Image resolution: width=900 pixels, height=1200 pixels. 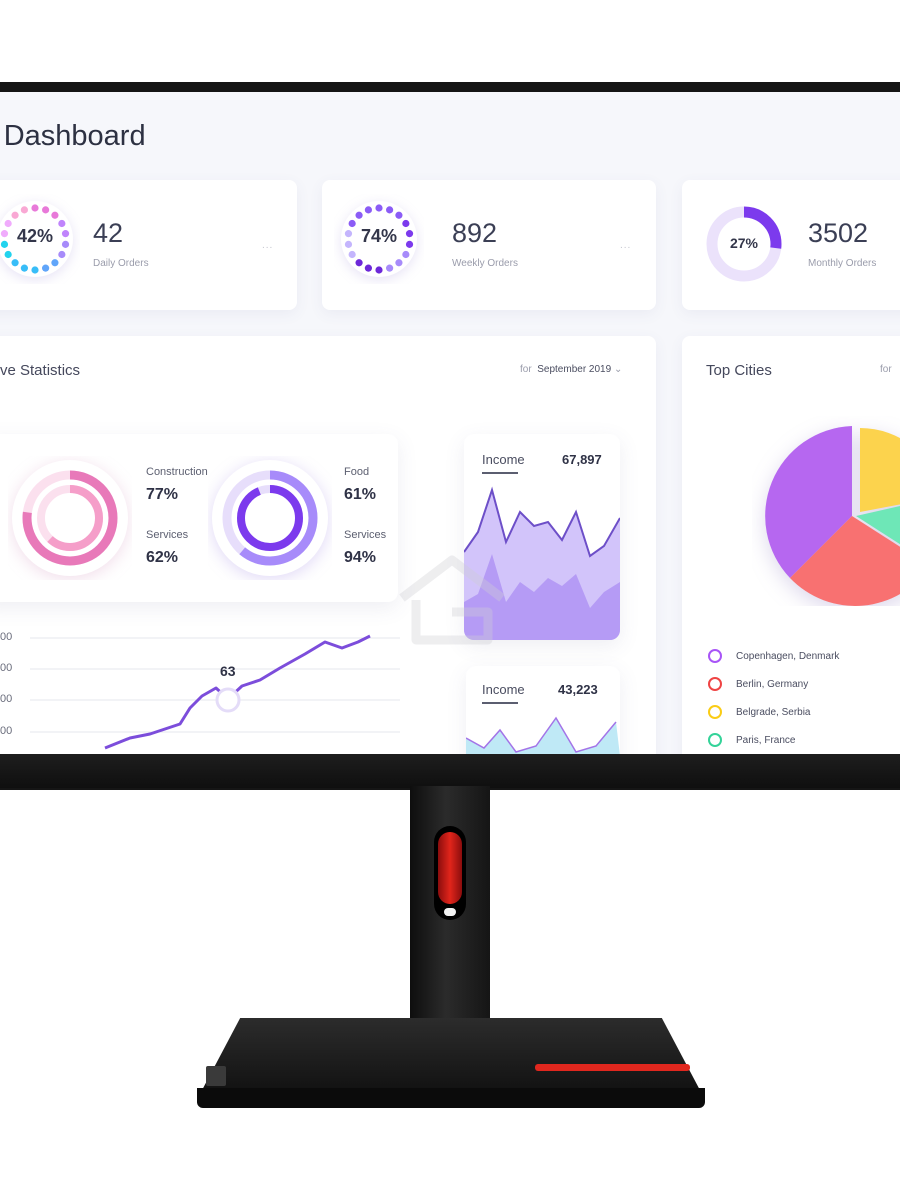 What do you see at coordinates (270, 518) in the screenshot?
I see `purple-ring-chart` at bounding box center [270, 518].